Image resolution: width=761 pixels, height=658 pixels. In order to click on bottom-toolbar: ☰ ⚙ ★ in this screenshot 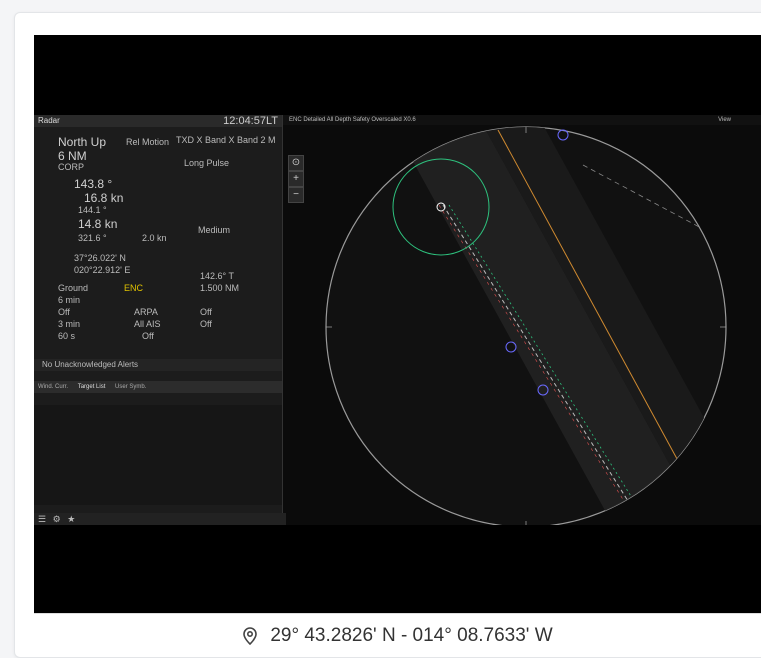, I will do `click(160, 519)`.